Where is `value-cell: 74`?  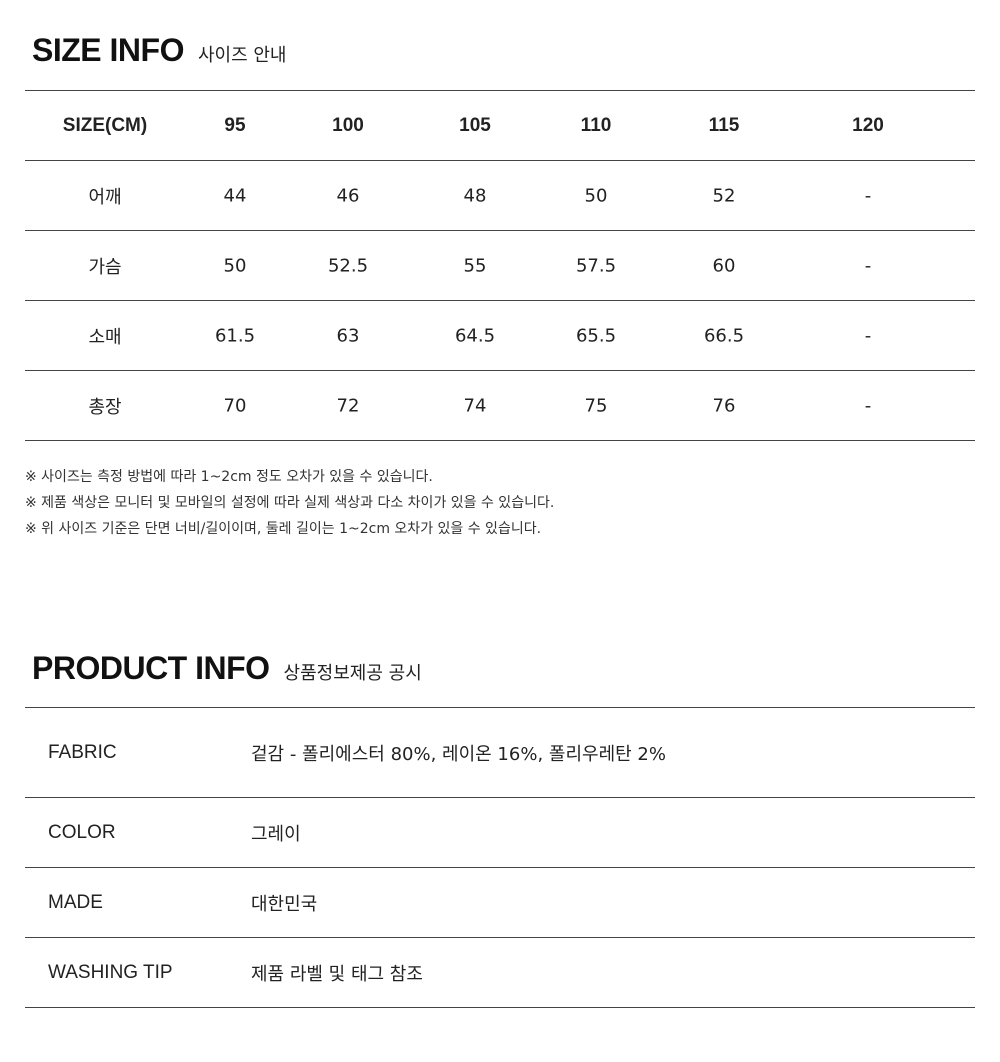
value-cell: 74 is located at coordinates (475, 405).